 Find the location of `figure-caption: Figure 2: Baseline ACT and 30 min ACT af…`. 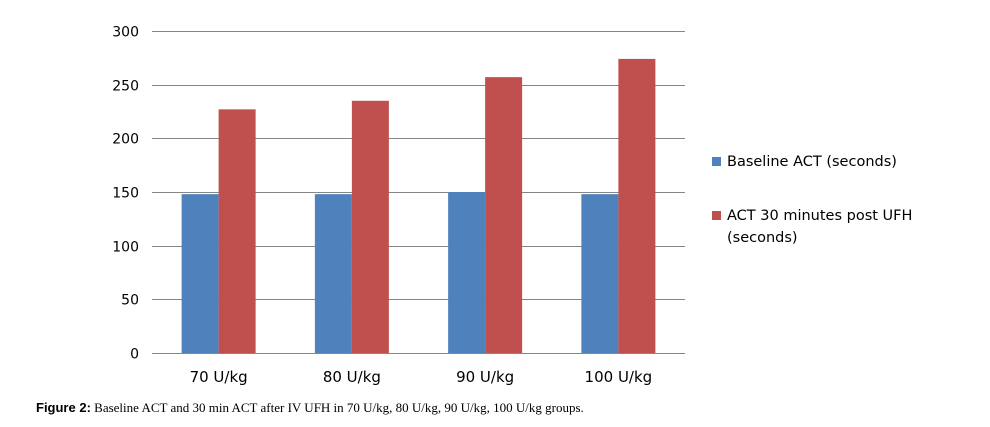

figure-caption: Figure 2: Baseline ACT and 30 min ACT af… is located at coordinates (310, 408).